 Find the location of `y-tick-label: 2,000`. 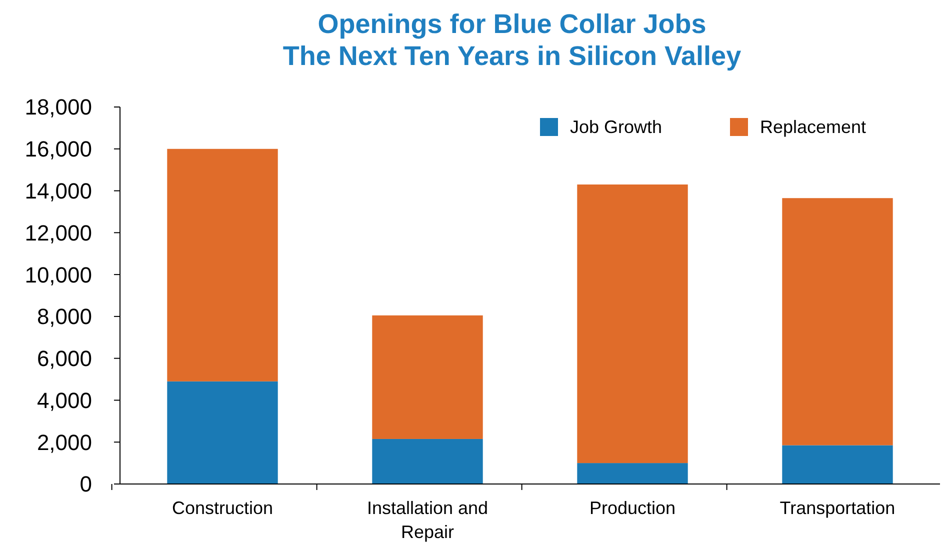

y-tick-label: 2,000 is located at coordinates (64, 442).